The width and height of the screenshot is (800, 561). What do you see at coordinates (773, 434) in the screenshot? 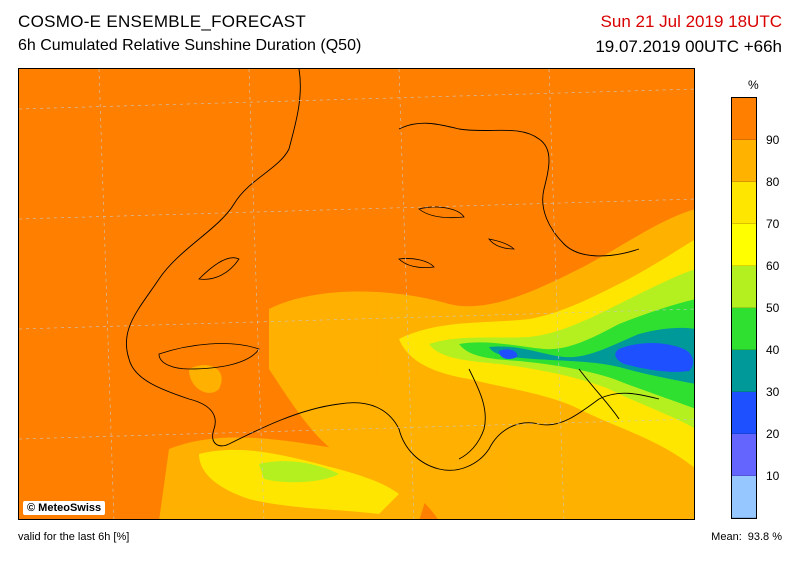
I see `legend-tick: 20` at bounding box center [773, 434].